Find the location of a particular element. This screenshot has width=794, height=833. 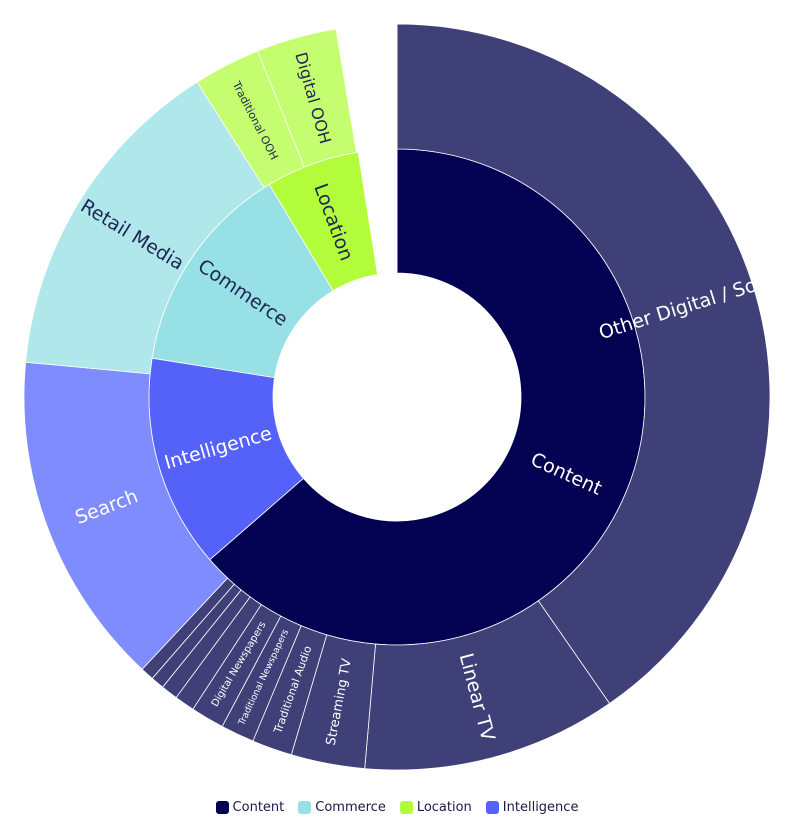

legend-label-location: Location is located at coordinates (444, 807).